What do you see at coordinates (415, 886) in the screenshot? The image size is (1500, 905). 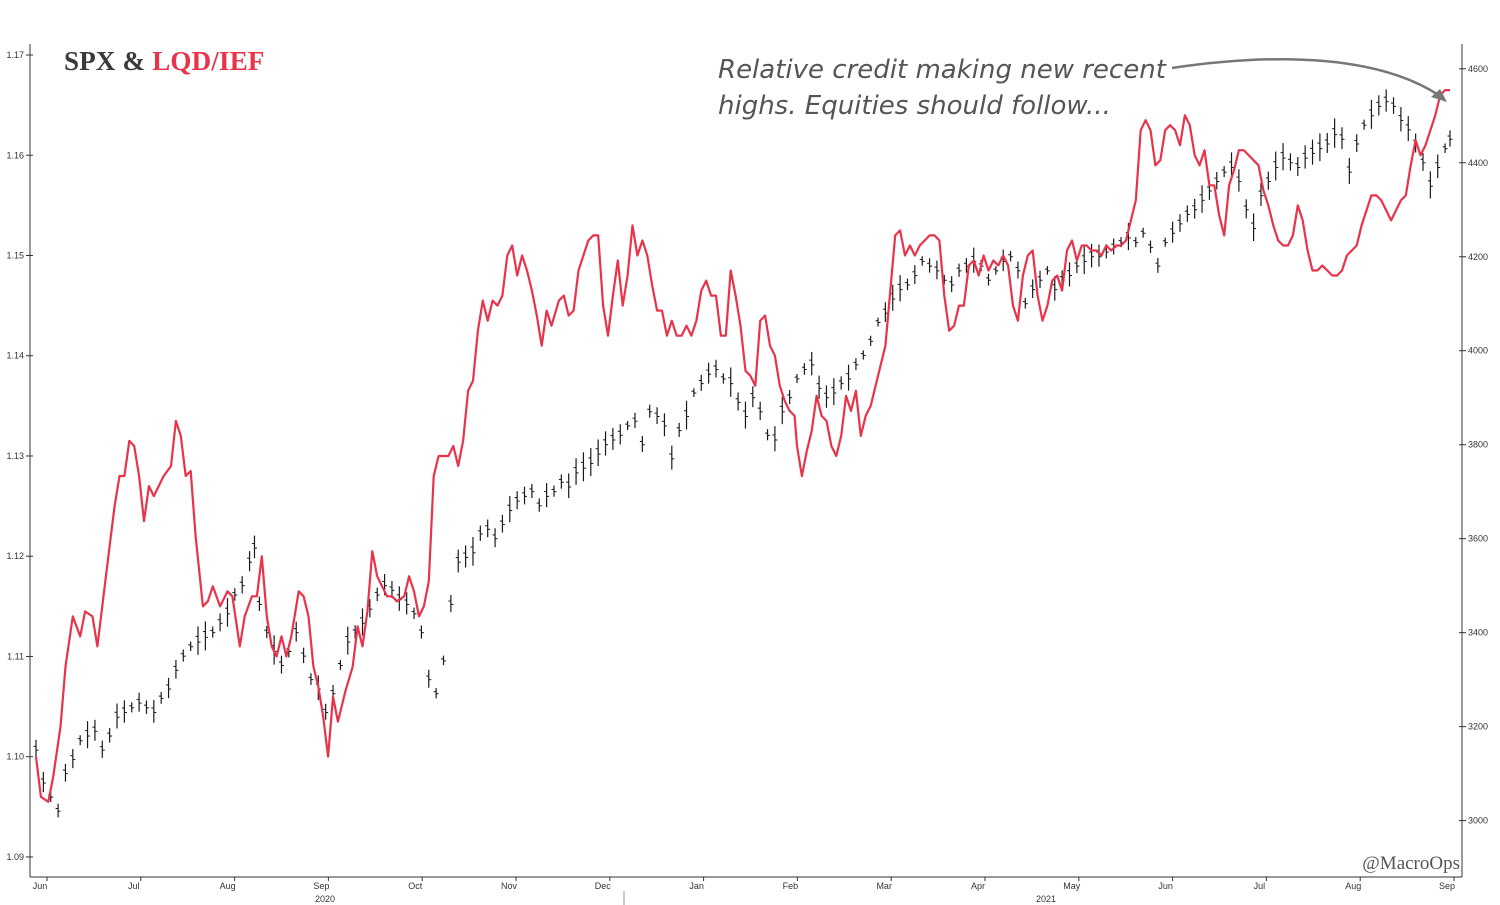 I see `month-label: Oct` at bounding box center [415, 886].